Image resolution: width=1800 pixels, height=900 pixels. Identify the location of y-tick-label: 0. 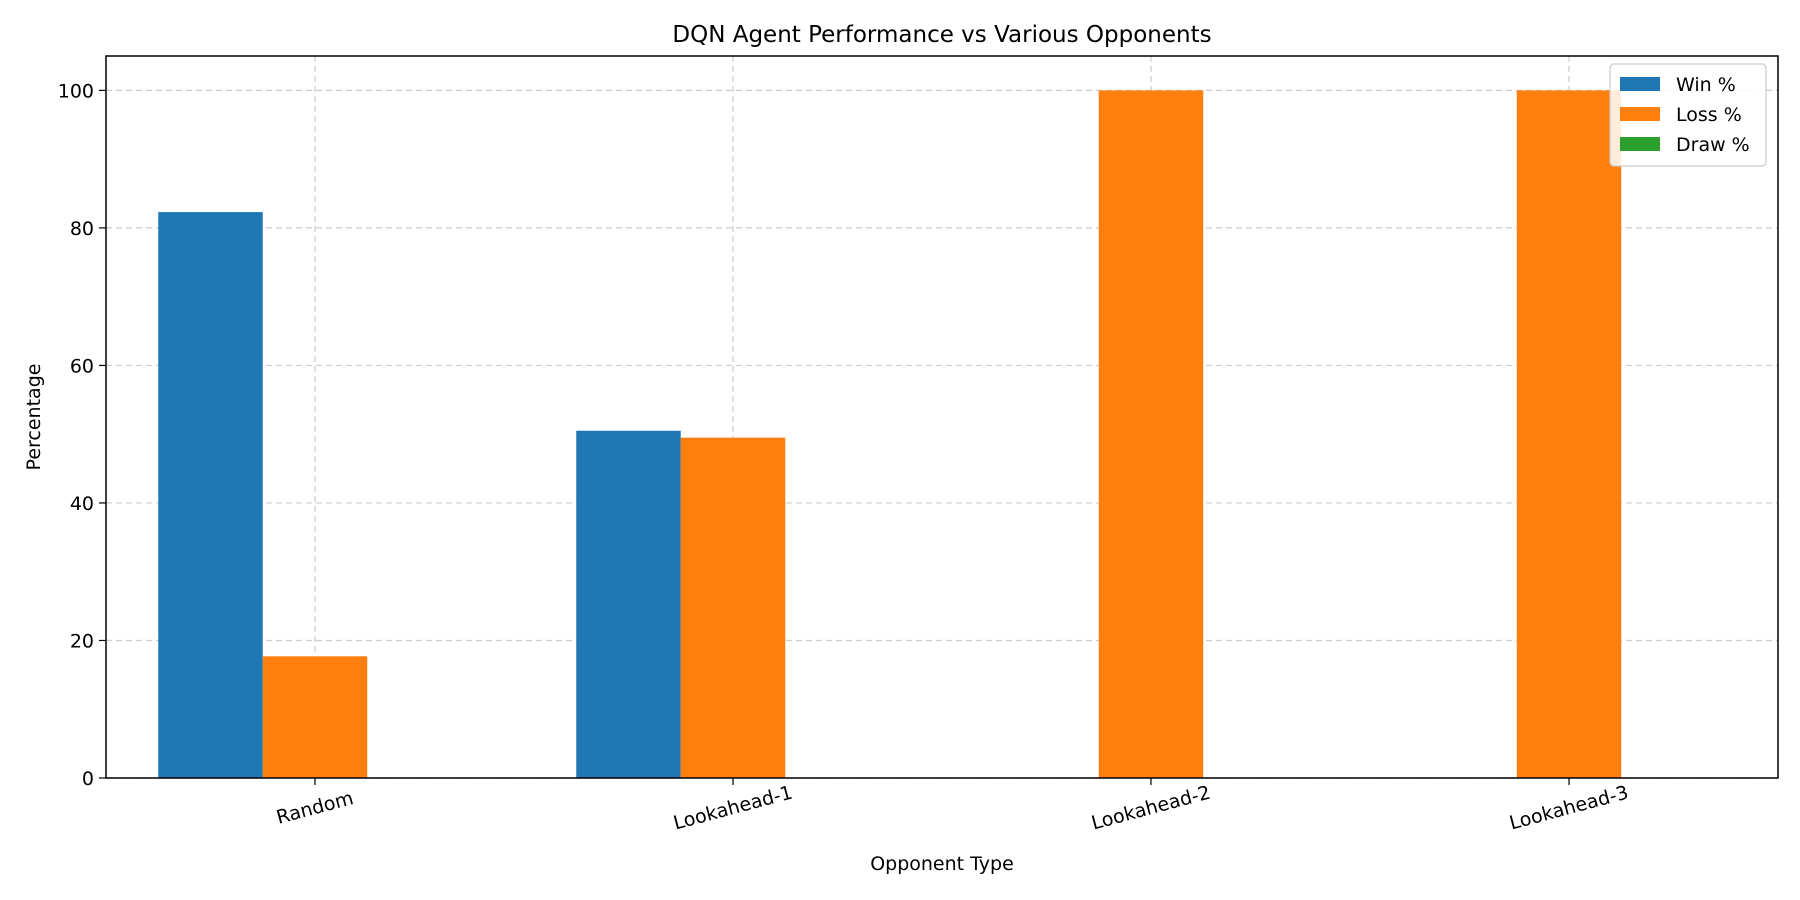
(88, 779).